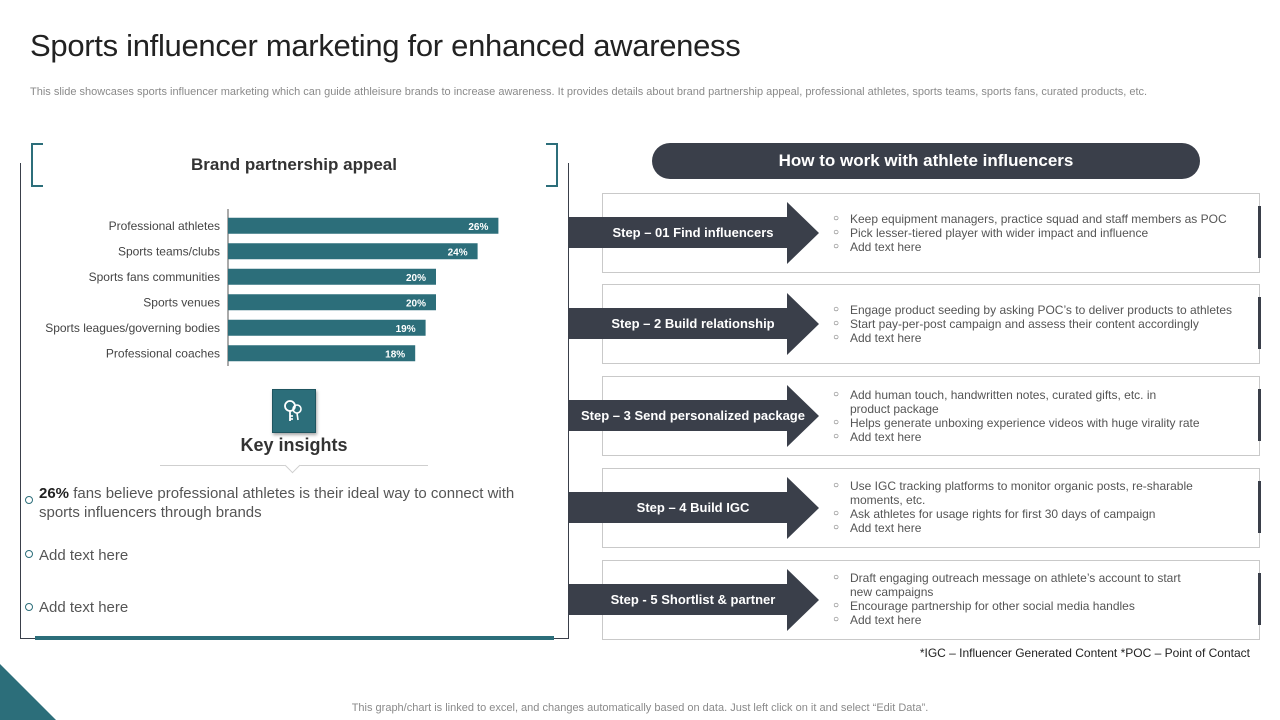 The width and height of the screenshot is (1280, 720). I want to click on step-arrow-1: Step – 01 Find influencers, so click(693, 233).